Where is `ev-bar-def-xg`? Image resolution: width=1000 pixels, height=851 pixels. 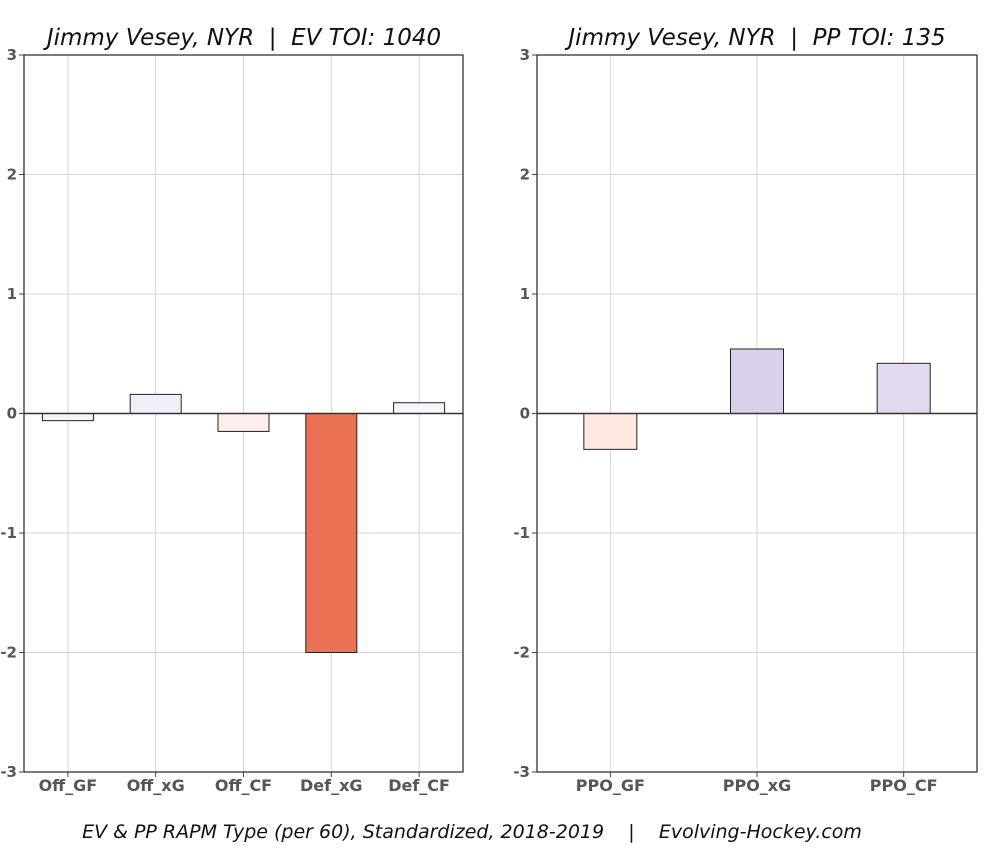 ev-bar-def-xg is located at coordinates (331, 533).